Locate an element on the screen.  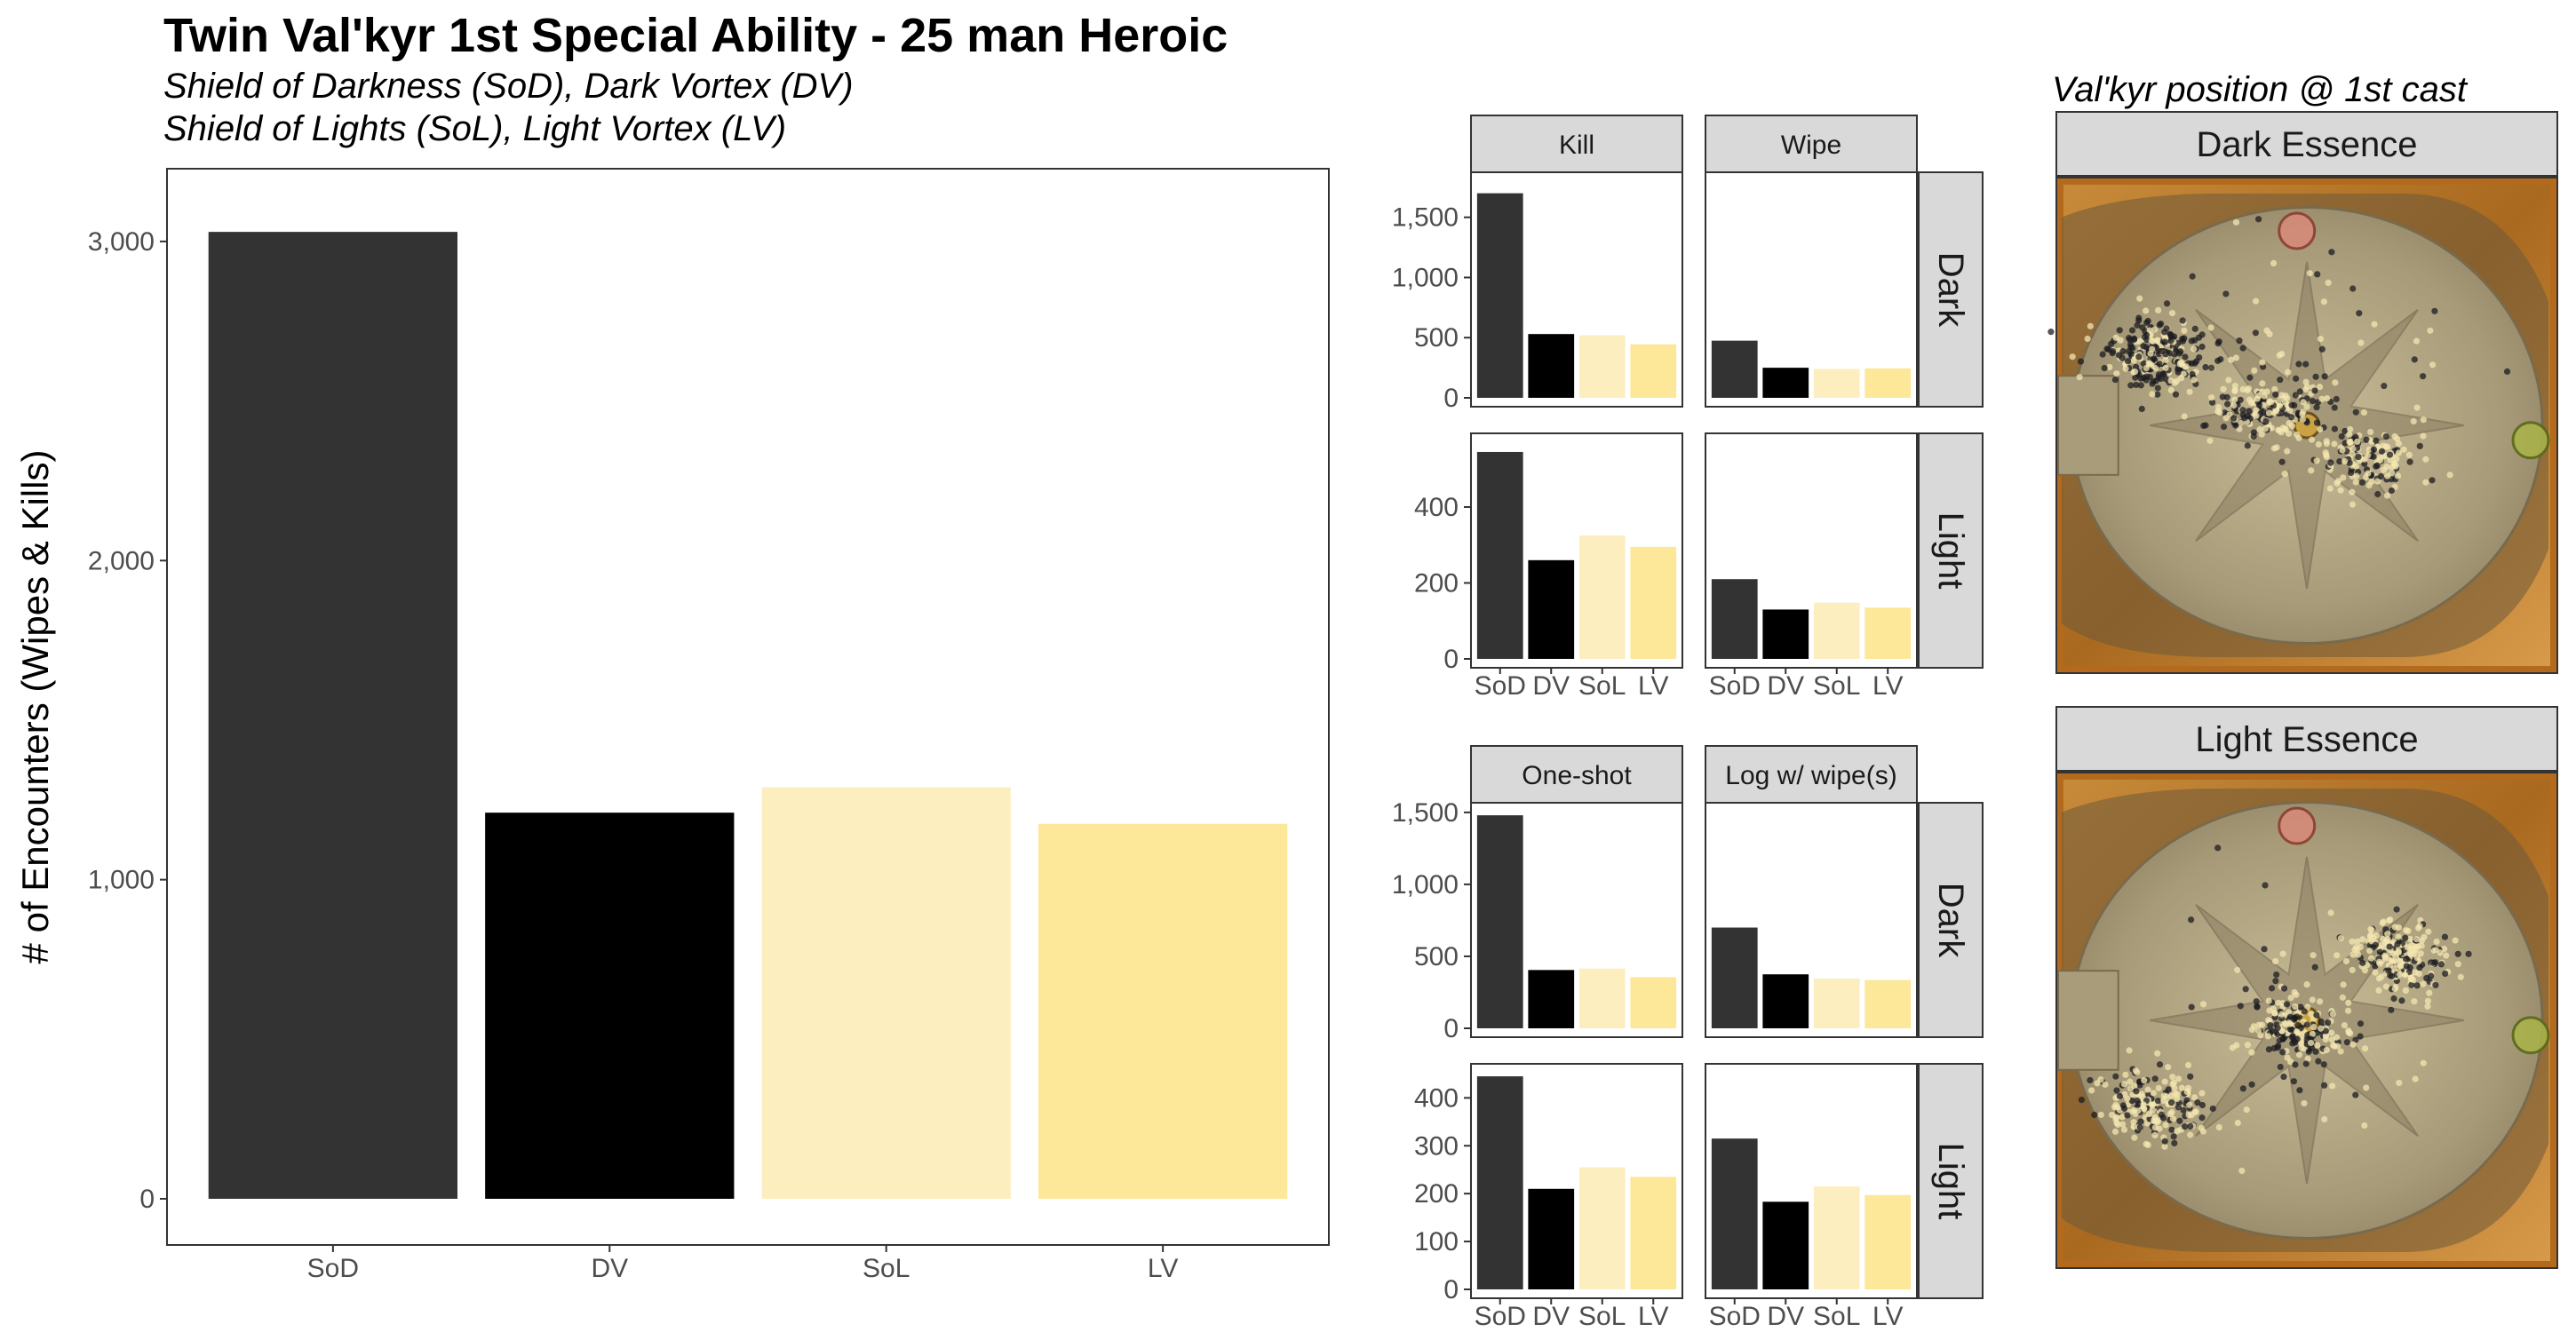
main-xtick-label-dv: DV is located at coordinates (609, 1269).